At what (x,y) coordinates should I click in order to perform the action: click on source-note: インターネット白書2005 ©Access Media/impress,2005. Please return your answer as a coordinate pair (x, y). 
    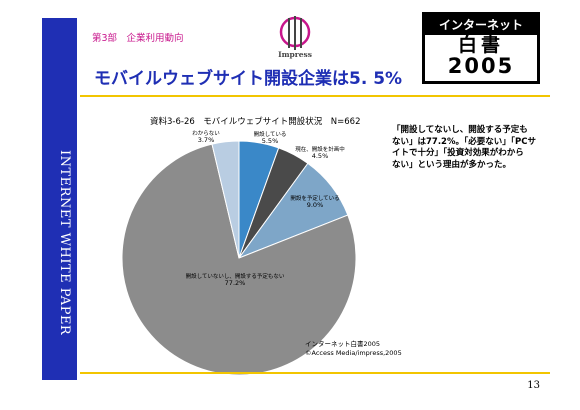
    Looking at the image, I should click on (353, 349).